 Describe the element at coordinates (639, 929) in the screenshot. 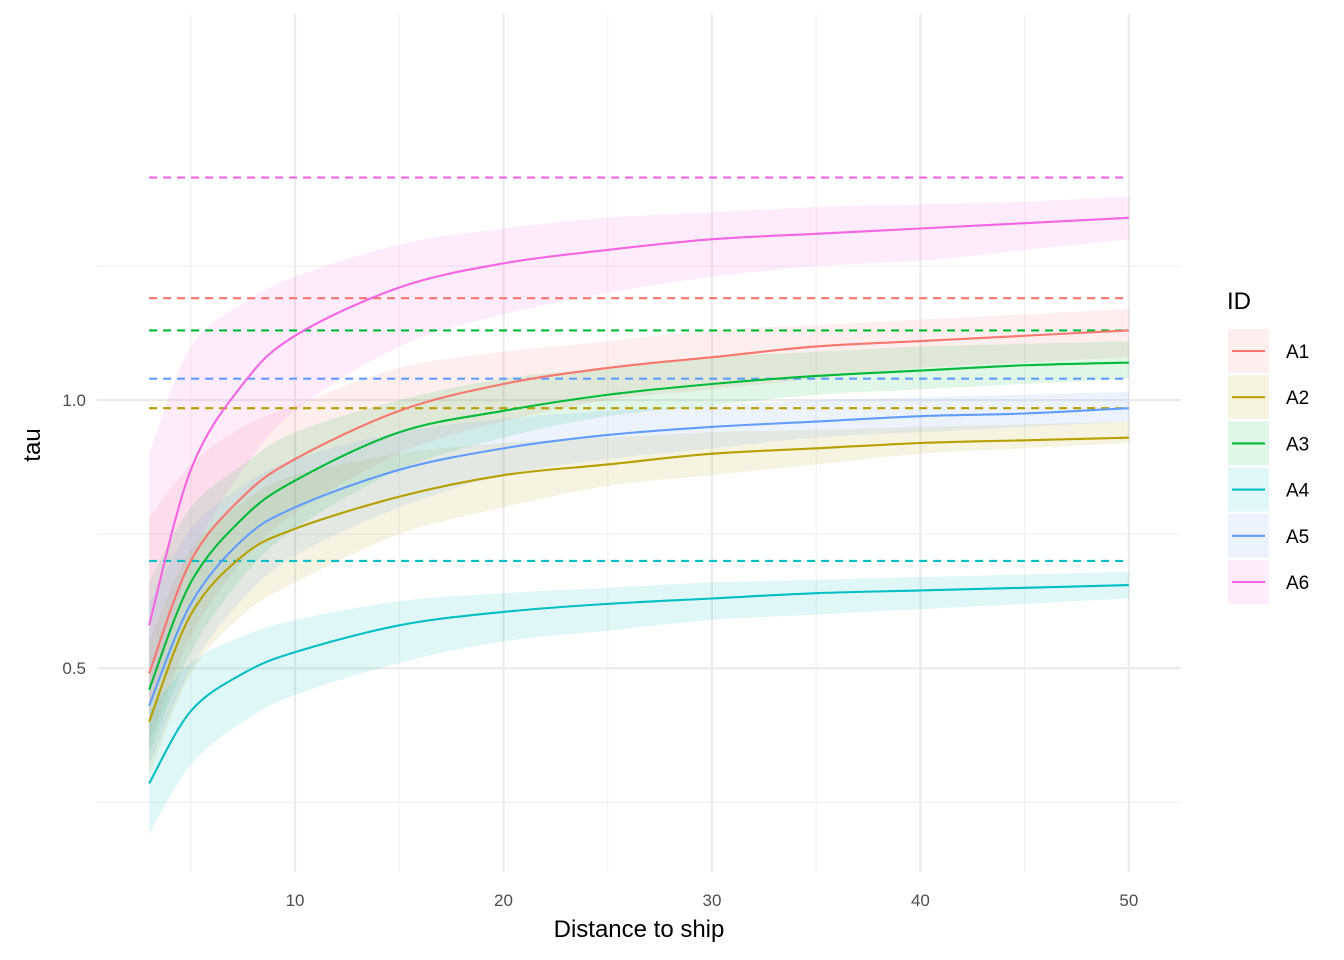

I see `x-axis-title: Distance to ship` at that location.